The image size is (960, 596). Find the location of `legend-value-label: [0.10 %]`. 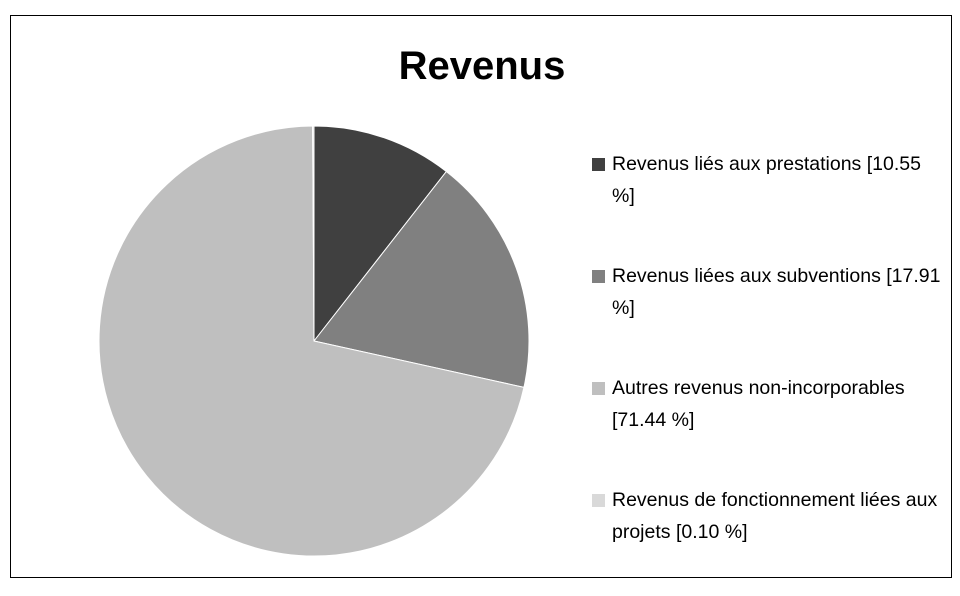

legend-value-label: [0.10 %] is located at coordinates (711, 532).